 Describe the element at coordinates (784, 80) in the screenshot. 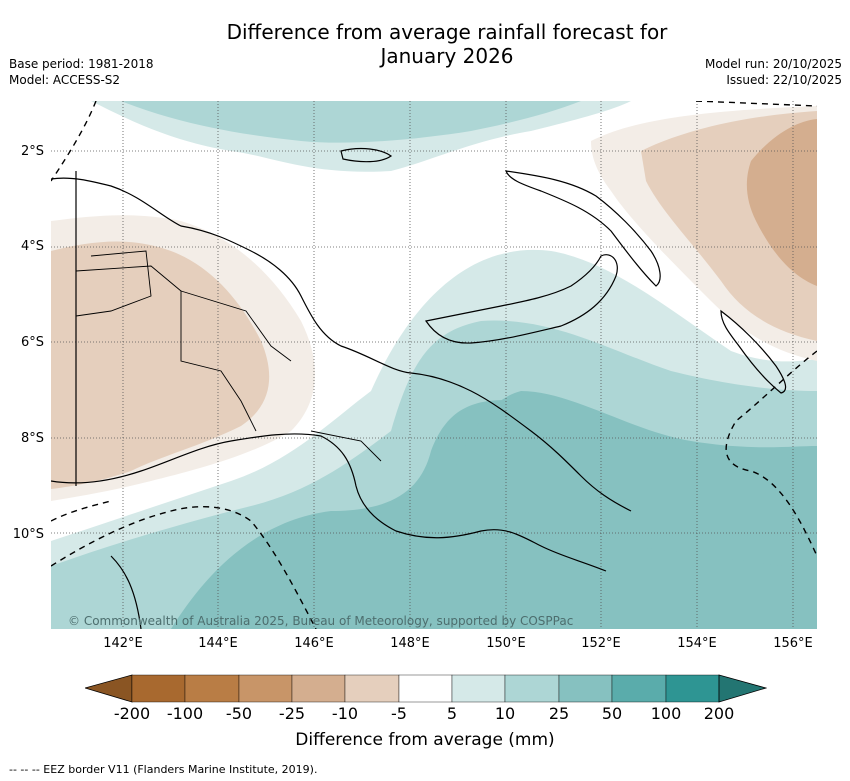

I see `issued-date: Issued: 22/10/2025` at that location.